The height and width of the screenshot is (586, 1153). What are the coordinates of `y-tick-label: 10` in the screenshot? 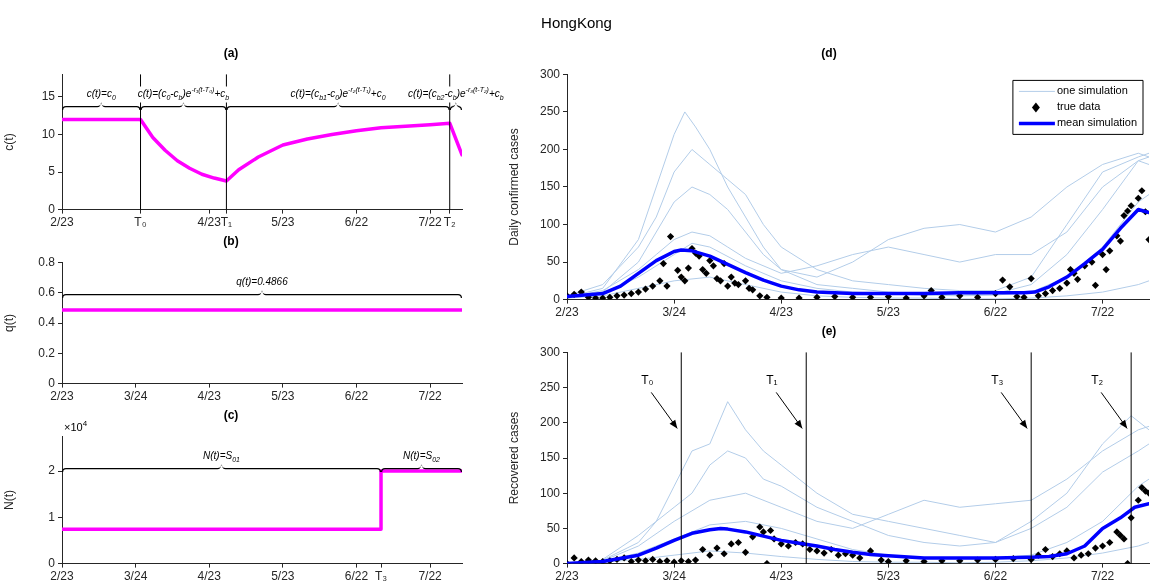 It's located at (48, 133).